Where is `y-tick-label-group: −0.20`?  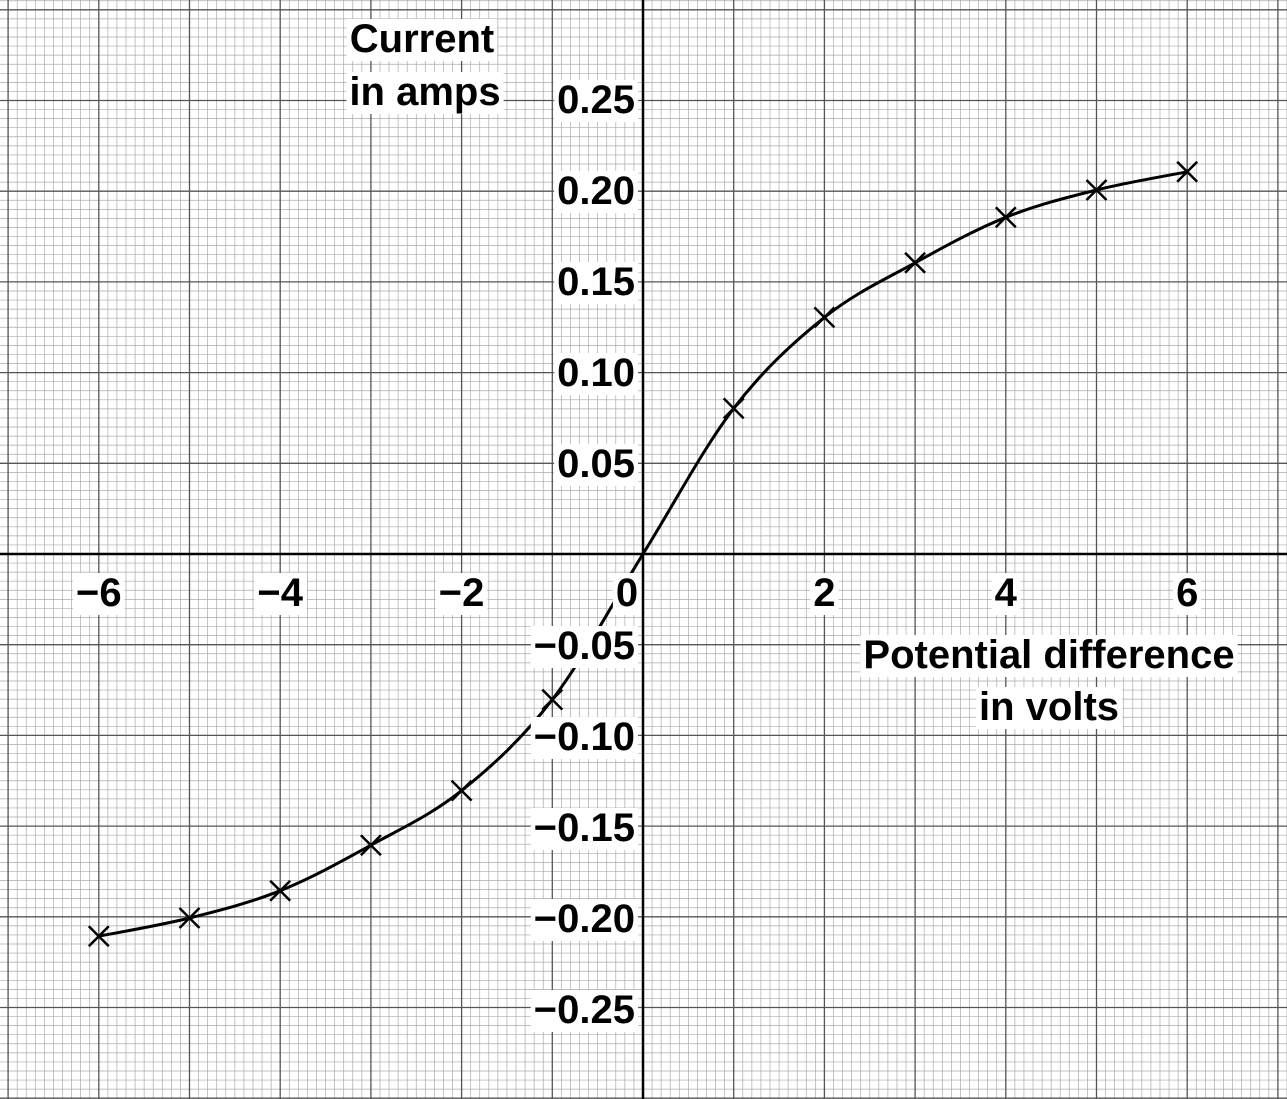 y-tick-label-group: −0.20 is located at coordinates (584, 919).